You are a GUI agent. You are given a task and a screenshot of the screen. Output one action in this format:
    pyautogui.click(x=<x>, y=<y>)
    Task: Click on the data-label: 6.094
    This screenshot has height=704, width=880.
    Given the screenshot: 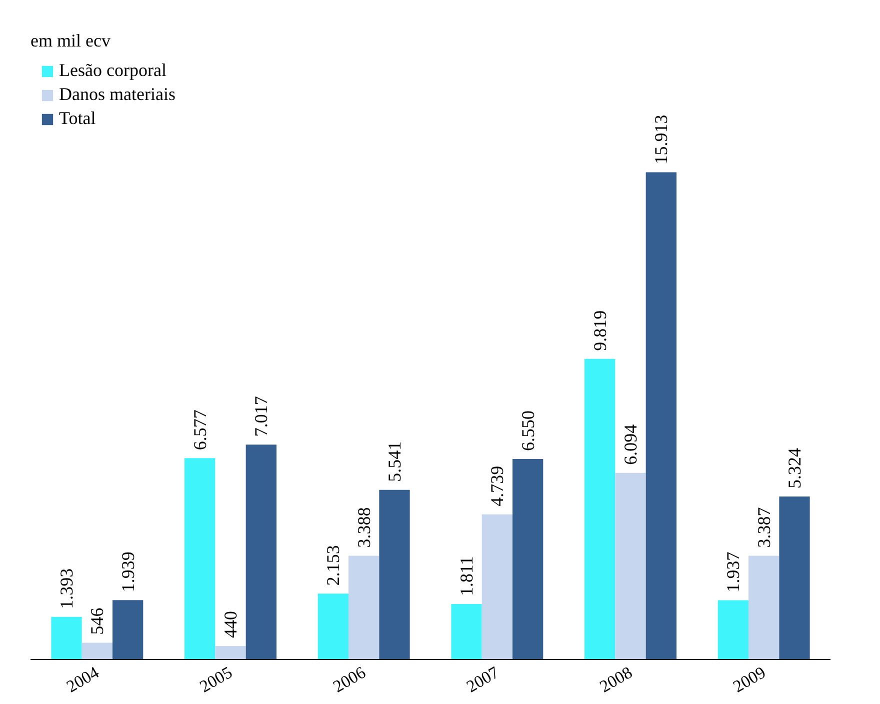 What is the action you would take?
    pyautogui.click(x=630, y=444)
    